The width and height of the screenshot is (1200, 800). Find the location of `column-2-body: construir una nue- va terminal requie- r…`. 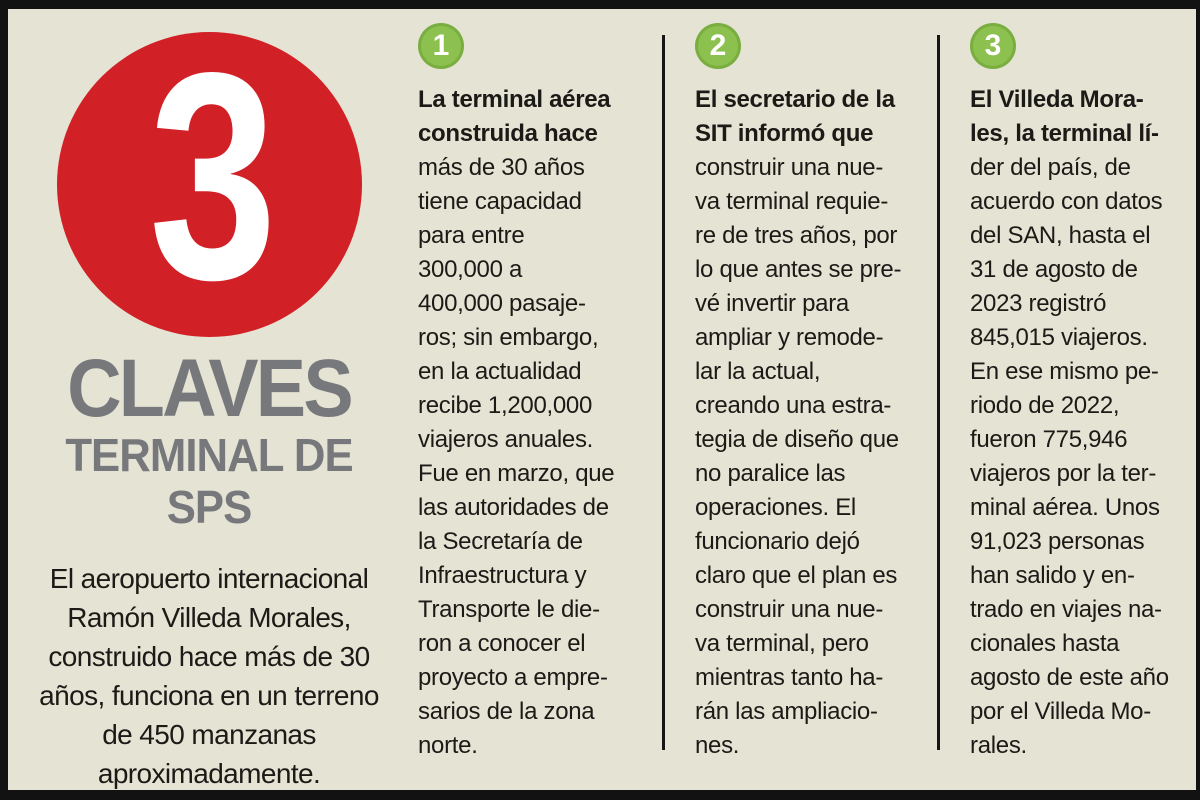

column-2-body: construir una nue- va terminal requie- r… is located at coordinates (798, 456).